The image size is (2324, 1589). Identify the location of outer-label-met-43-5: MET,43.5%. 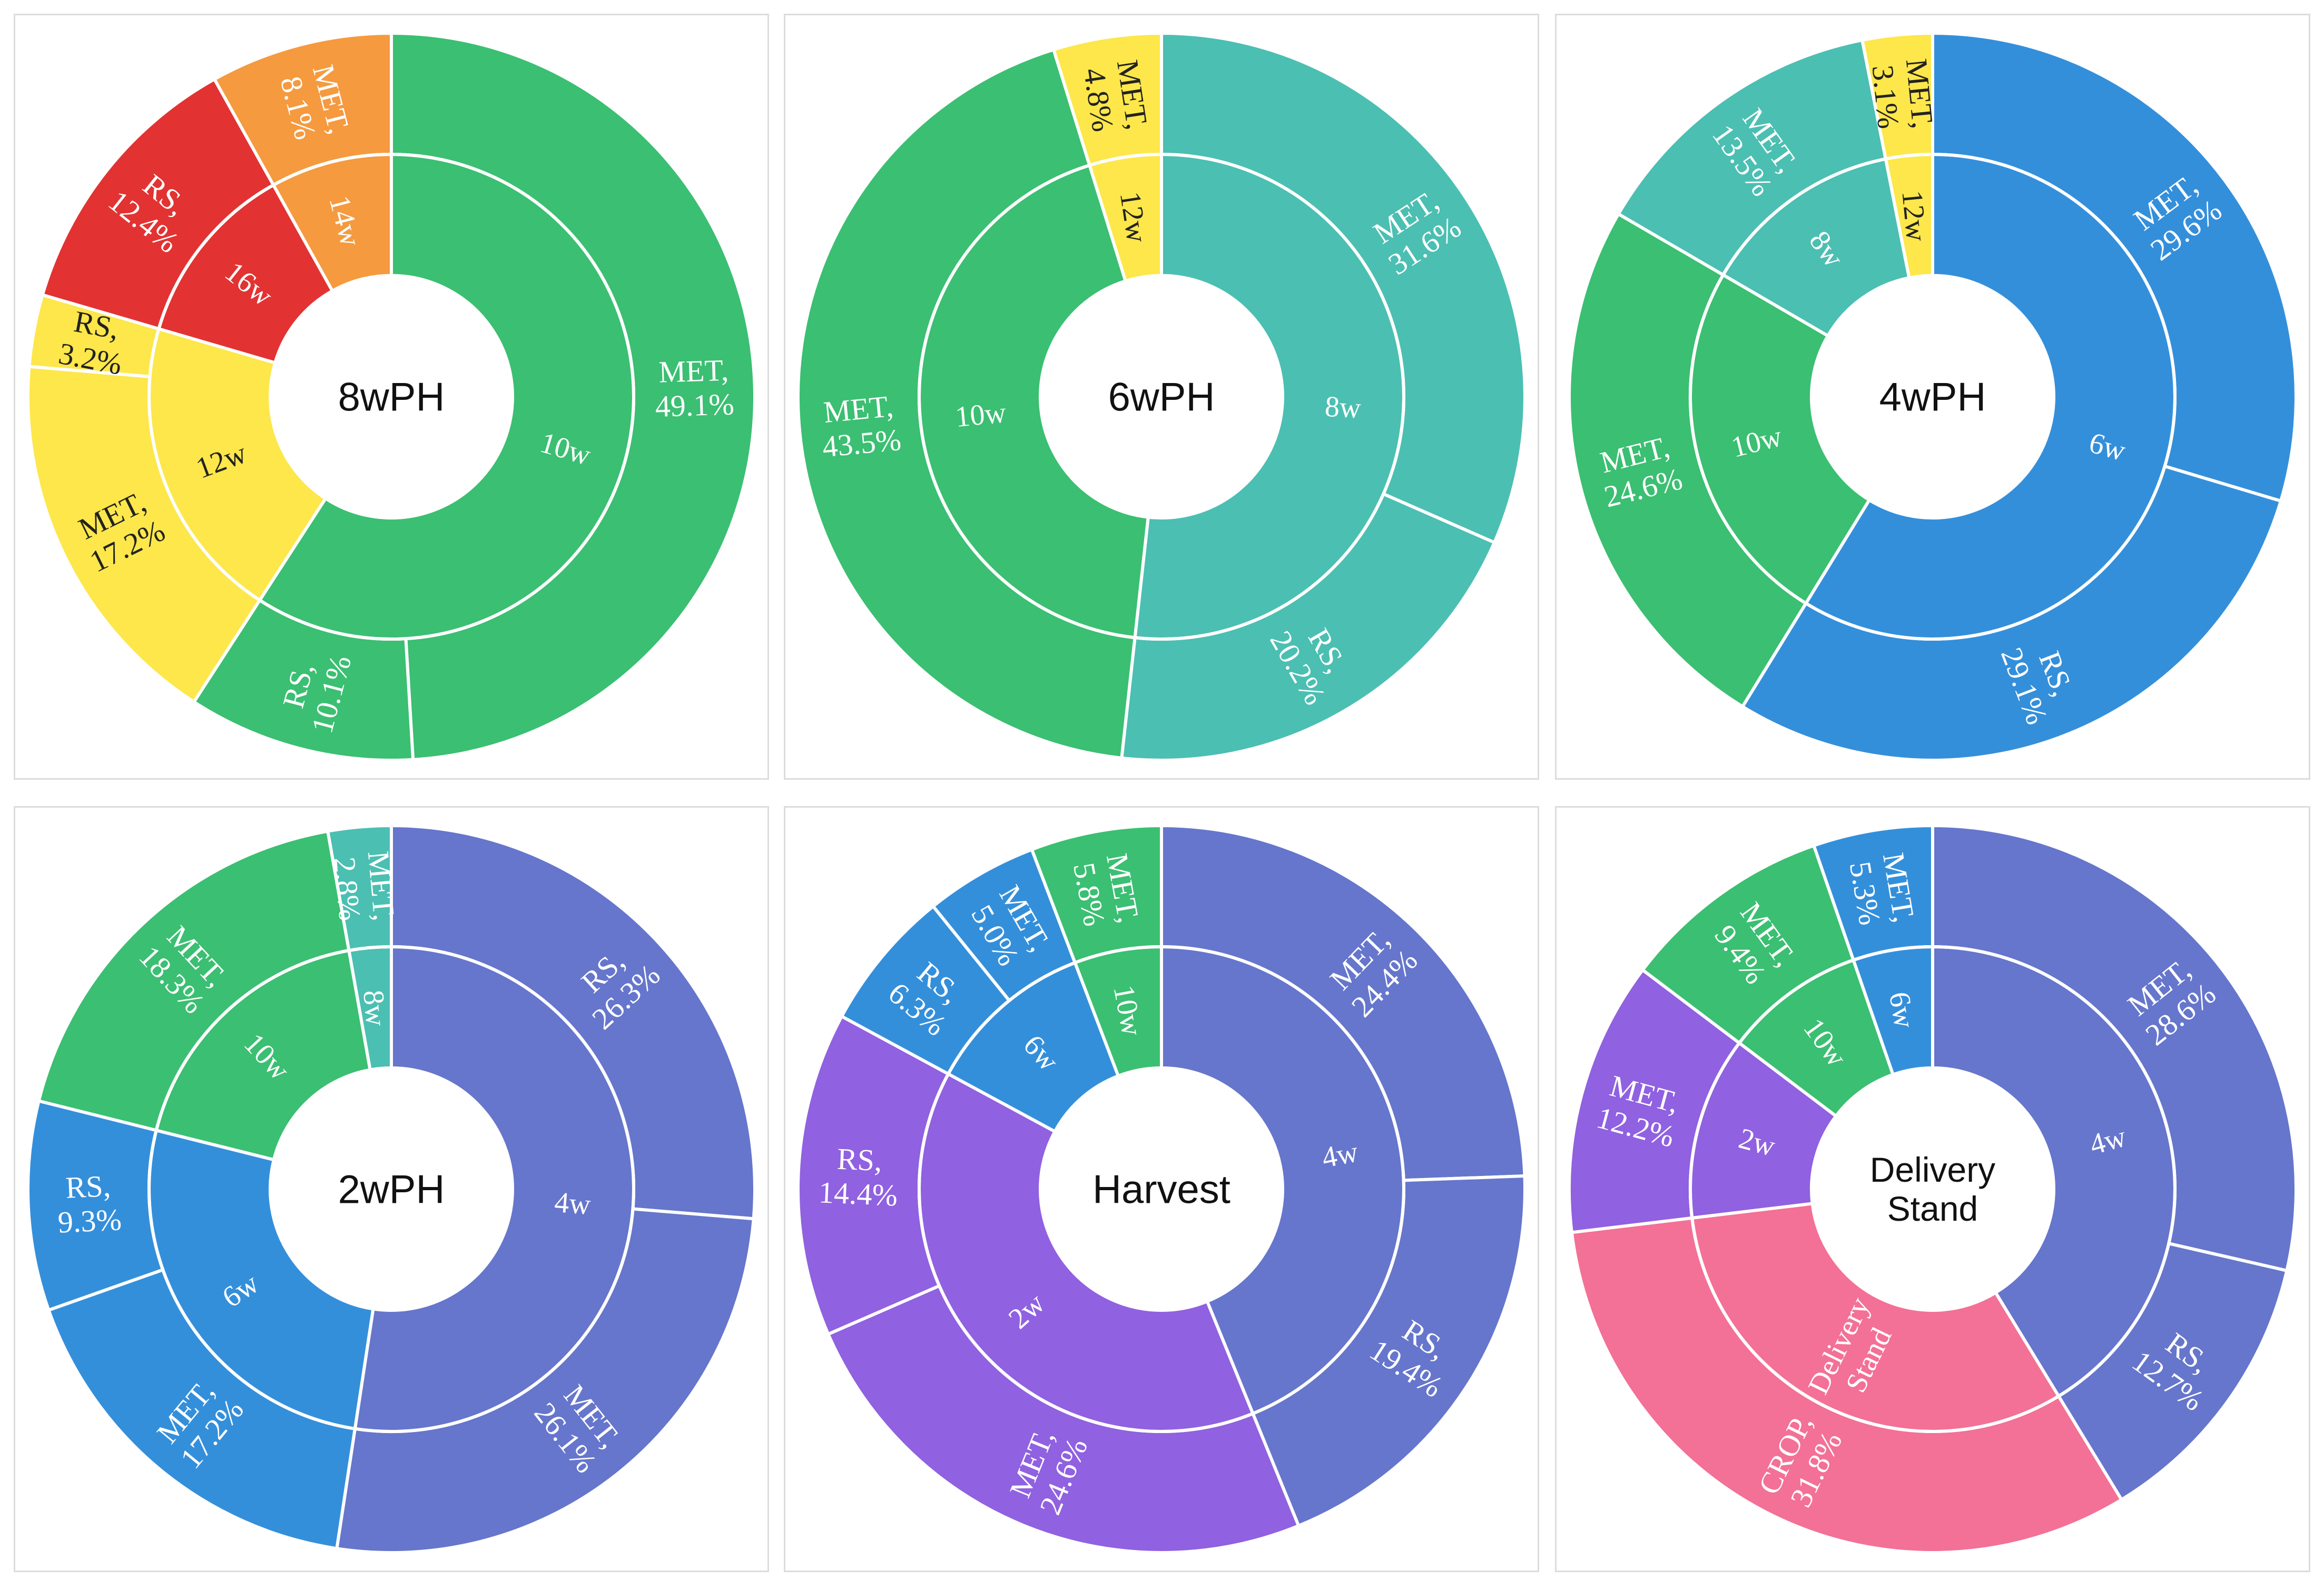
(861, 426).